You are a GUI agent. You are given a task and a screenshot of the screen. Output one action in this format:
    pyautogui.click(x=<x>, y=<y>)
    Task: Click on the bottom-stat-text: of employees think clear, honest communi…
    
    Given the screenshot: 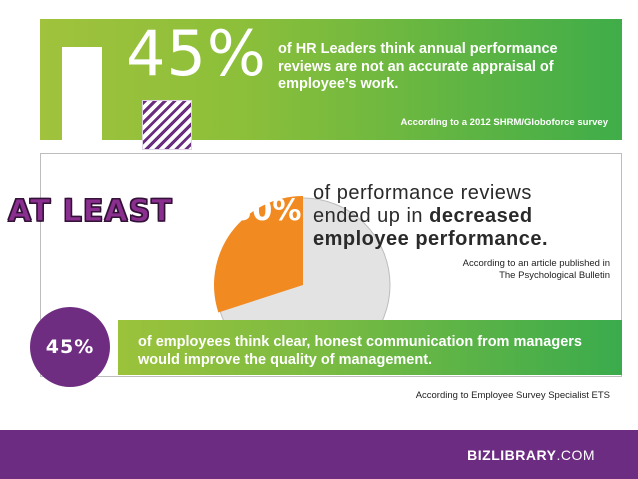 What is the action you would take?
    pyautogui.click(x=360, y=351)
    